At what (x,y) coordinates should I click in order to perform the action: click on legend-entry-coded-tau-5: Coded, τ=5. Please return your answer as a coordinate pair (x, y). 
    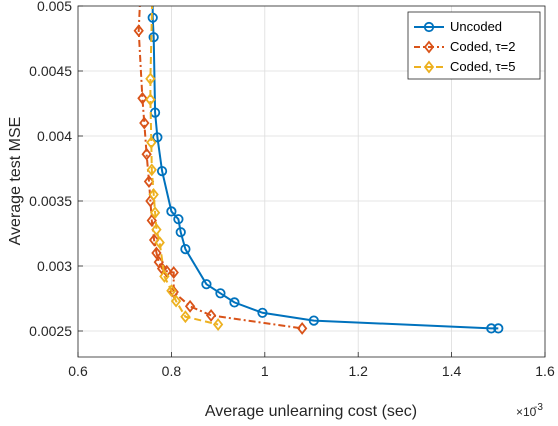
    Looking at the image, I should click on (465, 66).